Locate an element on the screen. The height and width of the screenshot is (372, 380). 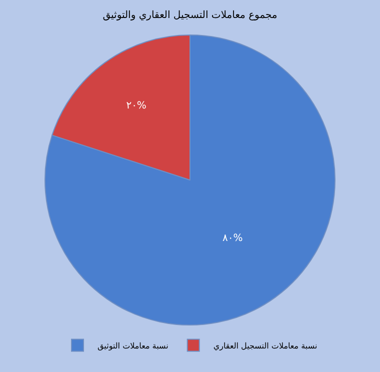
data-label: ٨٠% is located at coordinates (232, 238).